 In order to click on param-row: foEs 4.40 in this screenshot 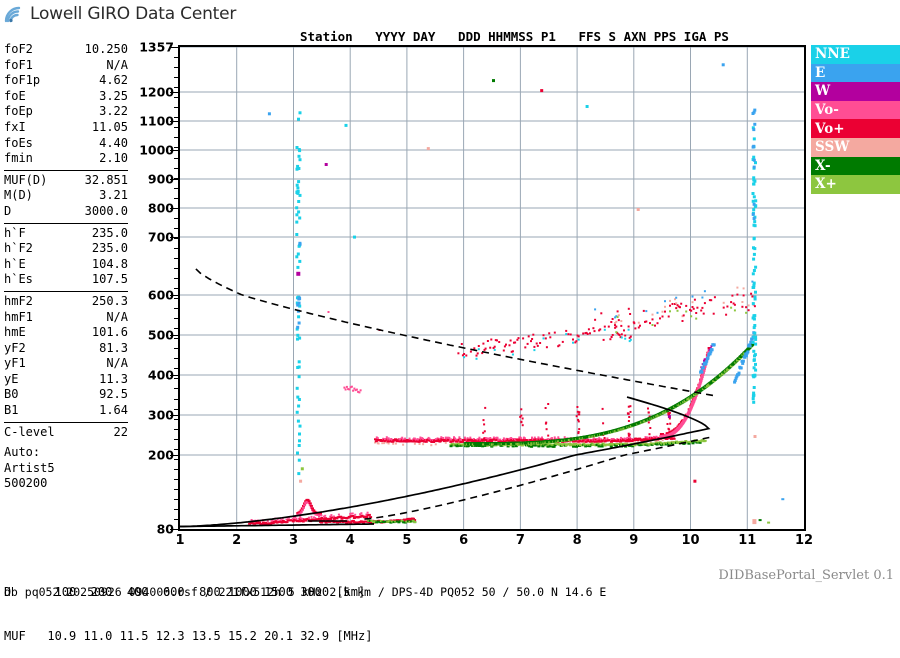, I will do `click(66, 144)`.